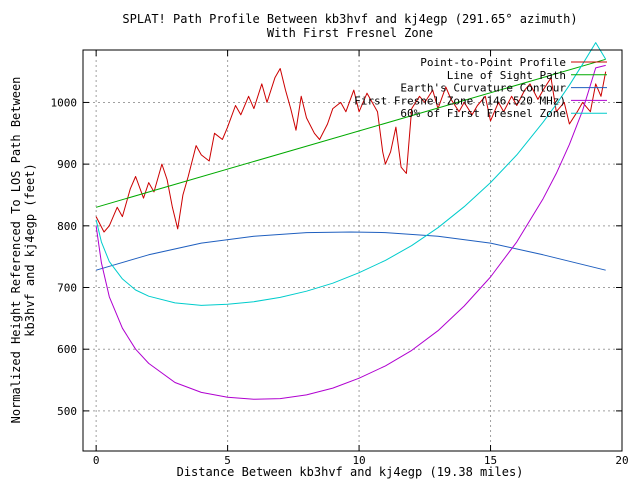 The height and width of the screenshot is (485, 640). Describe the element at coordinates (67, 288) in the screenshot. I see `y-tick-label: 700` at that location.